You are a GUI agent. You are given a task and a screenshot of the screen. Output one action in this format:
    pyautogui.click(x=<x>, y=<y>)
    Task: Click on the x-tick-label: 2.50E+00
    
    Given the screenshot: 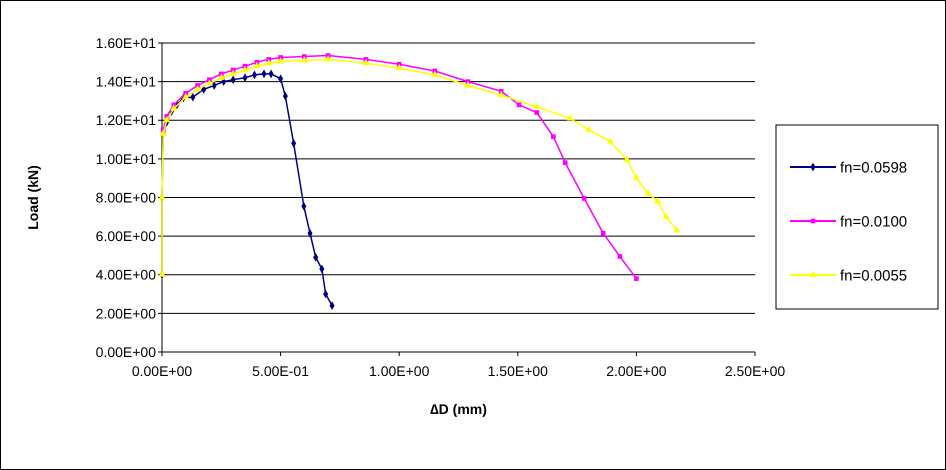 What is the action you would take?
    pyautogui.click(x=755, y=371)
    